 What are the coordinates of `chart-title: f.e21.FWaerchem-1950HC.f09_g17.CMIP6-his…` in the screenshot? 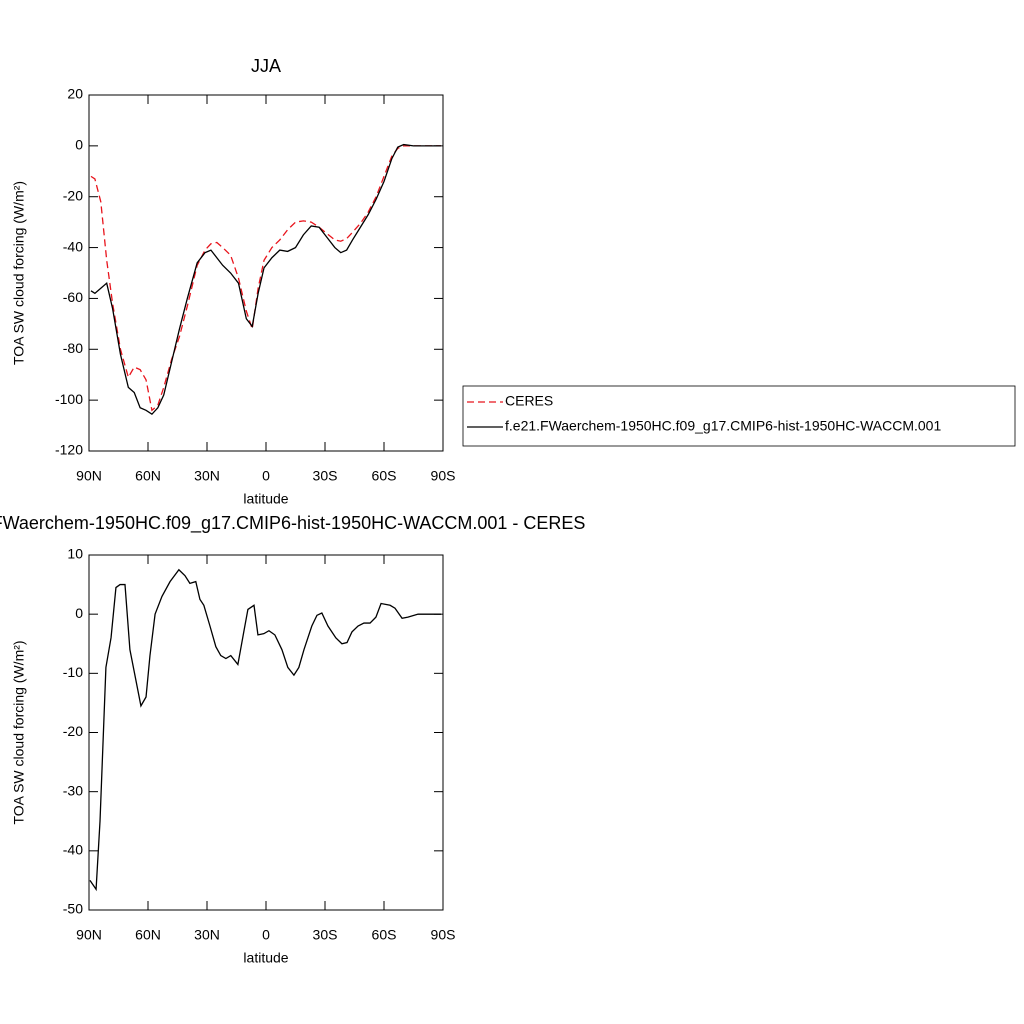 It's located at (292, 523).